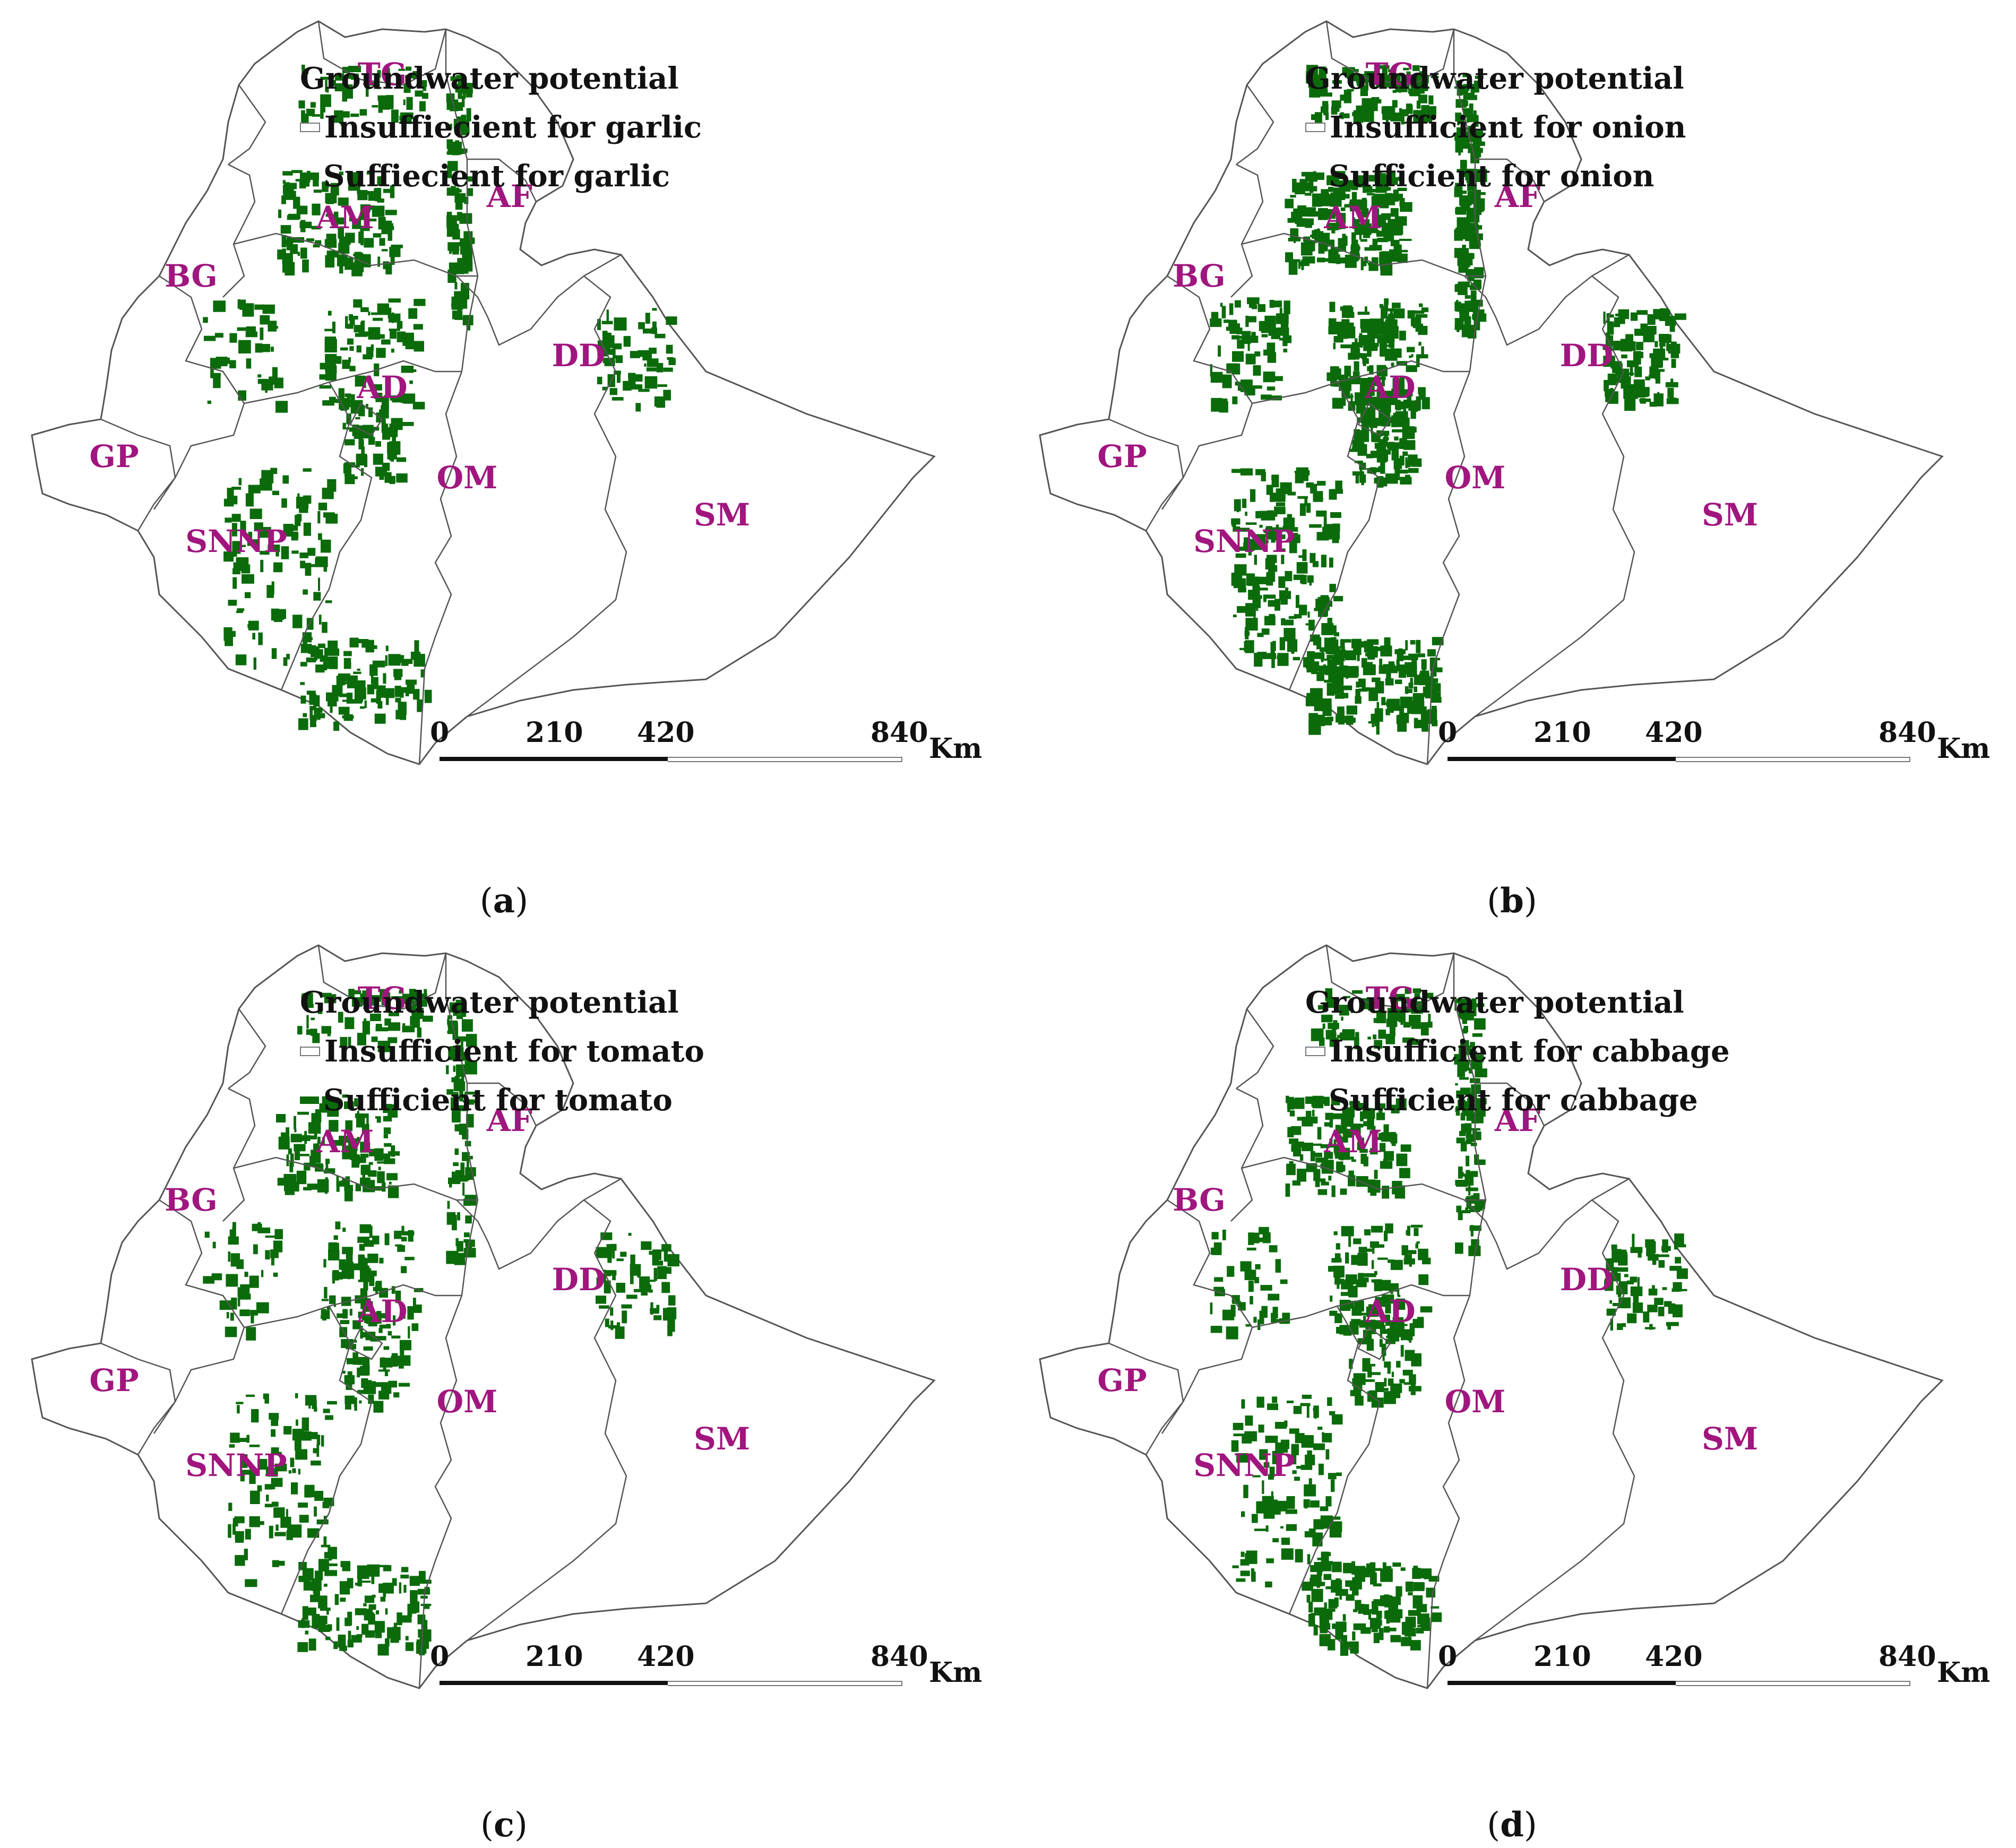 The height and width of the screenshot is (1848, 2016). Describe the element at coordinates (1244, 1465) in the screenshot. I see `region-label-snnp: SNNP` at that location.